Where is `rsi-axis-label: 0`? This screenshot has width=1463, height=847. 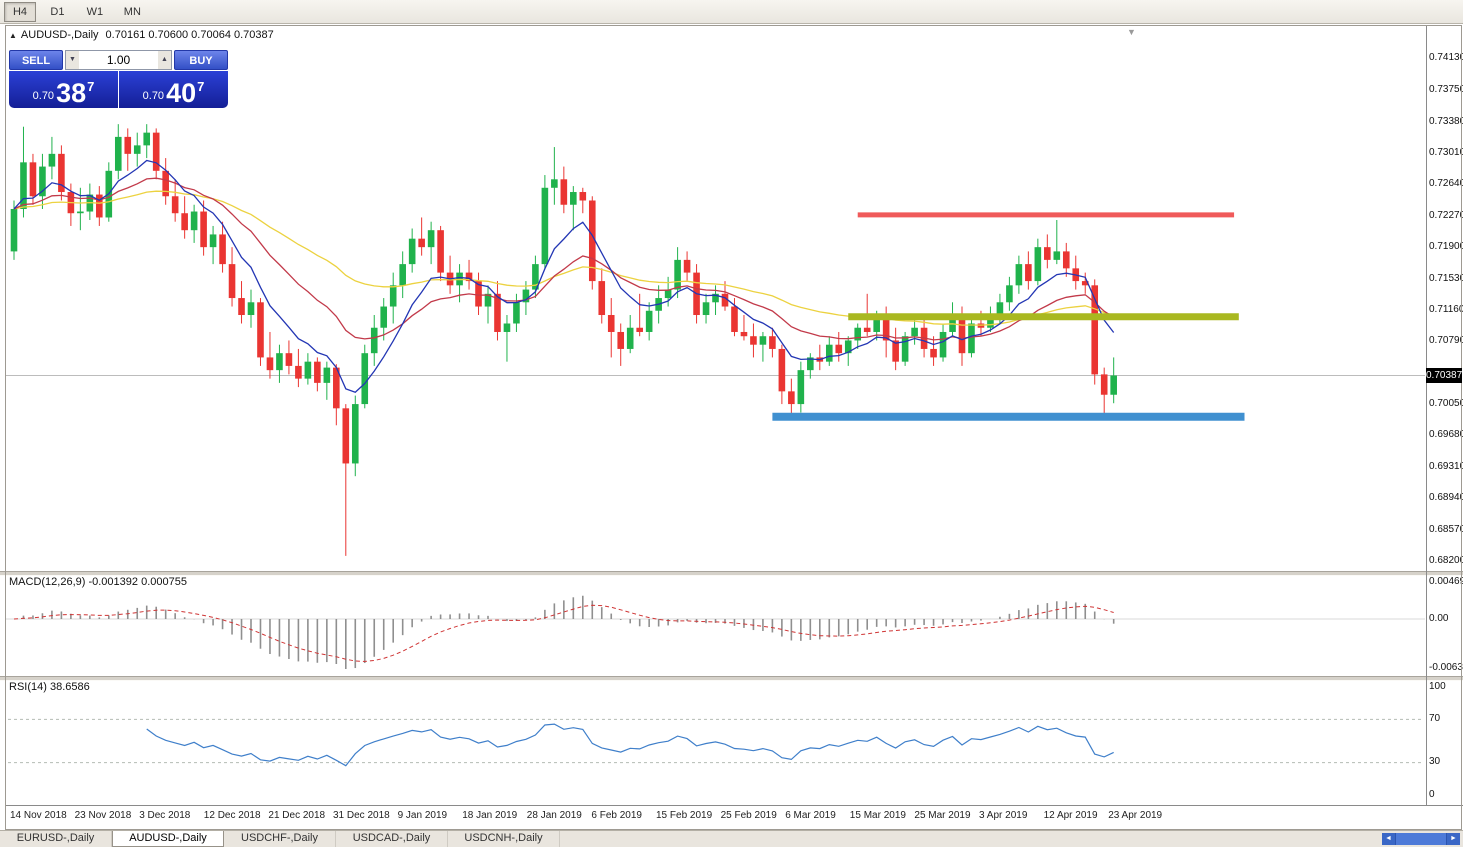 rsi-axis-label: 0 is located at coordinates (1432, 794).